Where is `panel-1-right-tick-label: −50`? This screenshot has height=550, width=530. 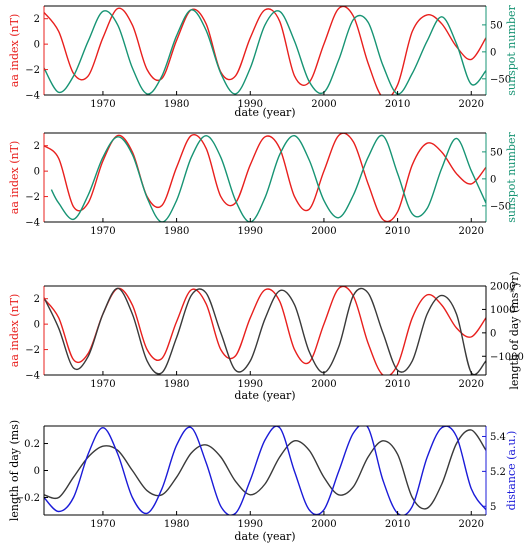
panel-1-right-tick-label: −50 is located at coordinates (500, 79).